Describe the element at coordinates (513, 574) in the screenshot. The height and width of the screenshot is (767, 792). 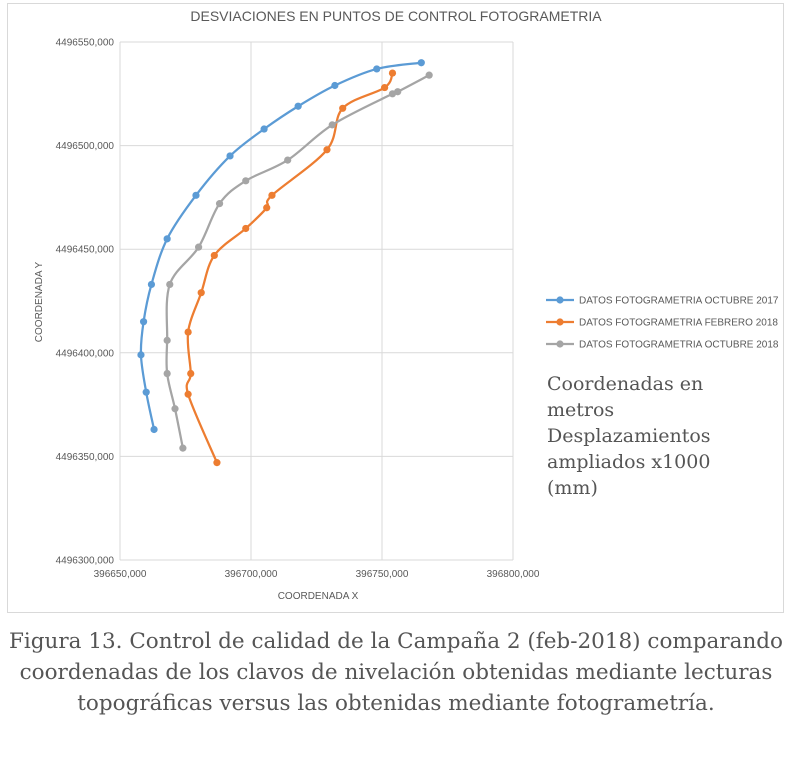
I see `x-tick-label: 396800,000` at that location.